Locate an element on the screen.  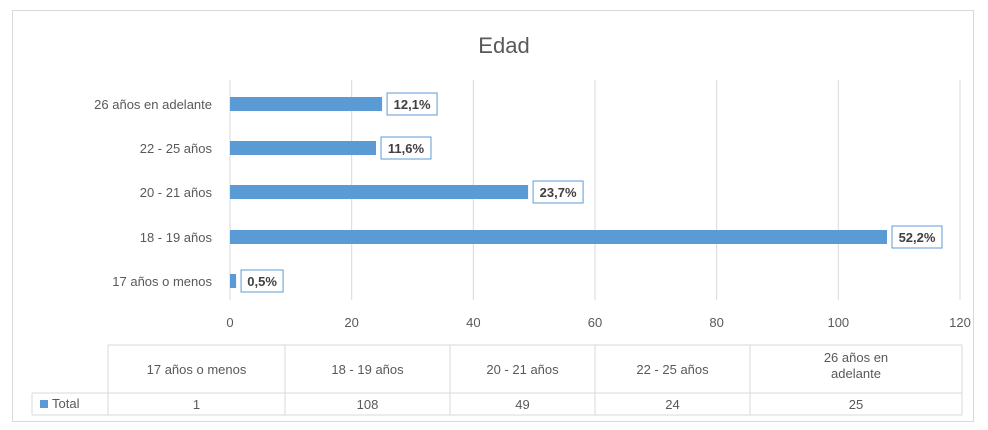
table-header: 18 - 19 años is located at coordinates (367, 369).